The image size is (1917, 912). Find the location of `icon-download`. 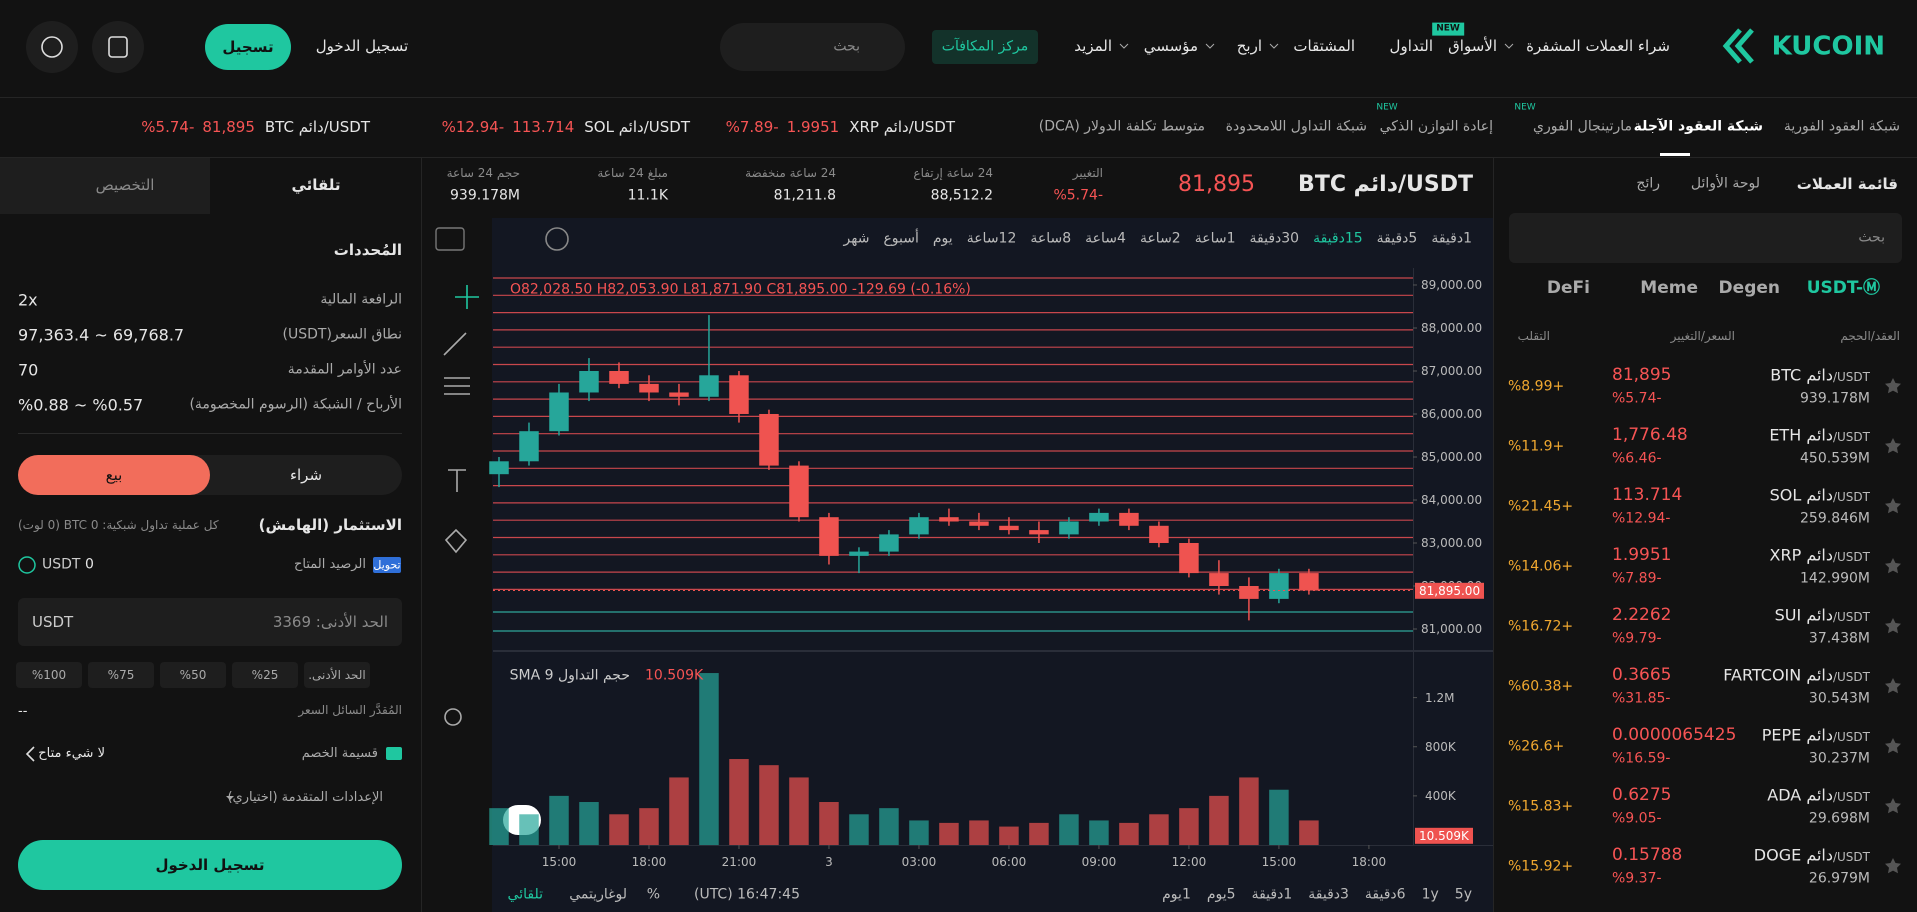

icon-download is located at coordinates (118, 47).